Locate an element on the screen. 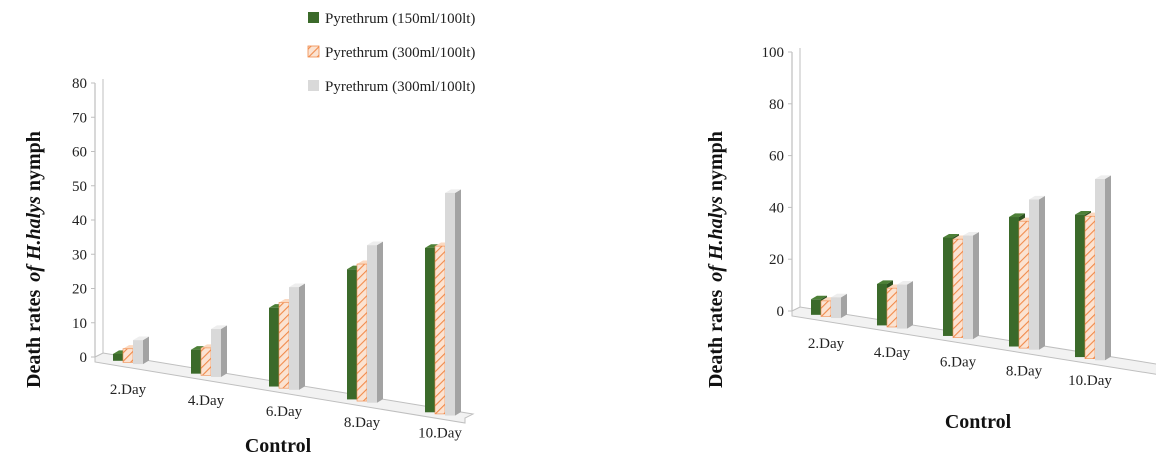 The height and width of the screenshot is (459, 1156). chart-2-y-axis-title-main: Death rates is located at coordinates (716, 338).